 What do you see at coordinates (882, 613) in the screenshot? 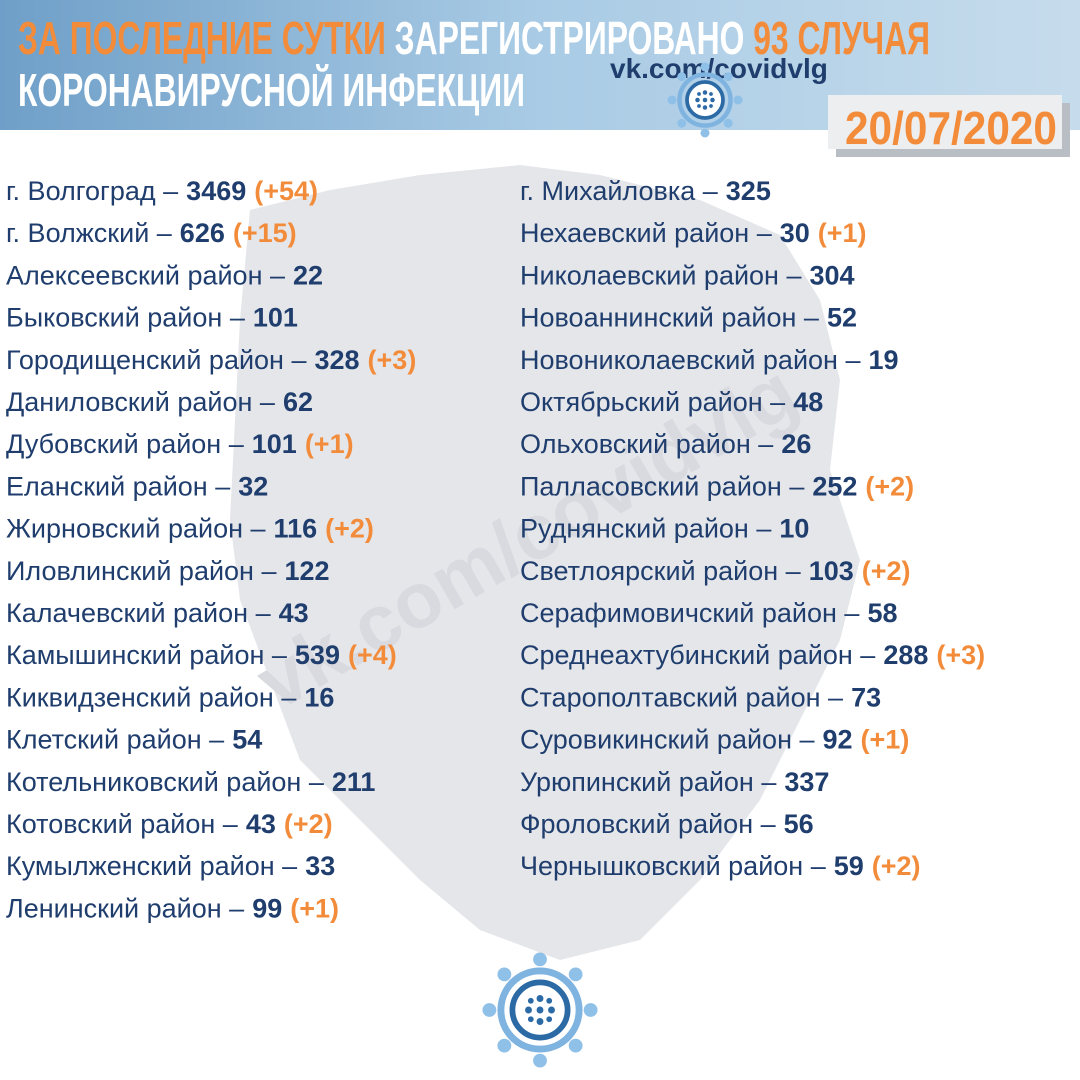
I see `case-count: 58` at bounding box center [882, 613].